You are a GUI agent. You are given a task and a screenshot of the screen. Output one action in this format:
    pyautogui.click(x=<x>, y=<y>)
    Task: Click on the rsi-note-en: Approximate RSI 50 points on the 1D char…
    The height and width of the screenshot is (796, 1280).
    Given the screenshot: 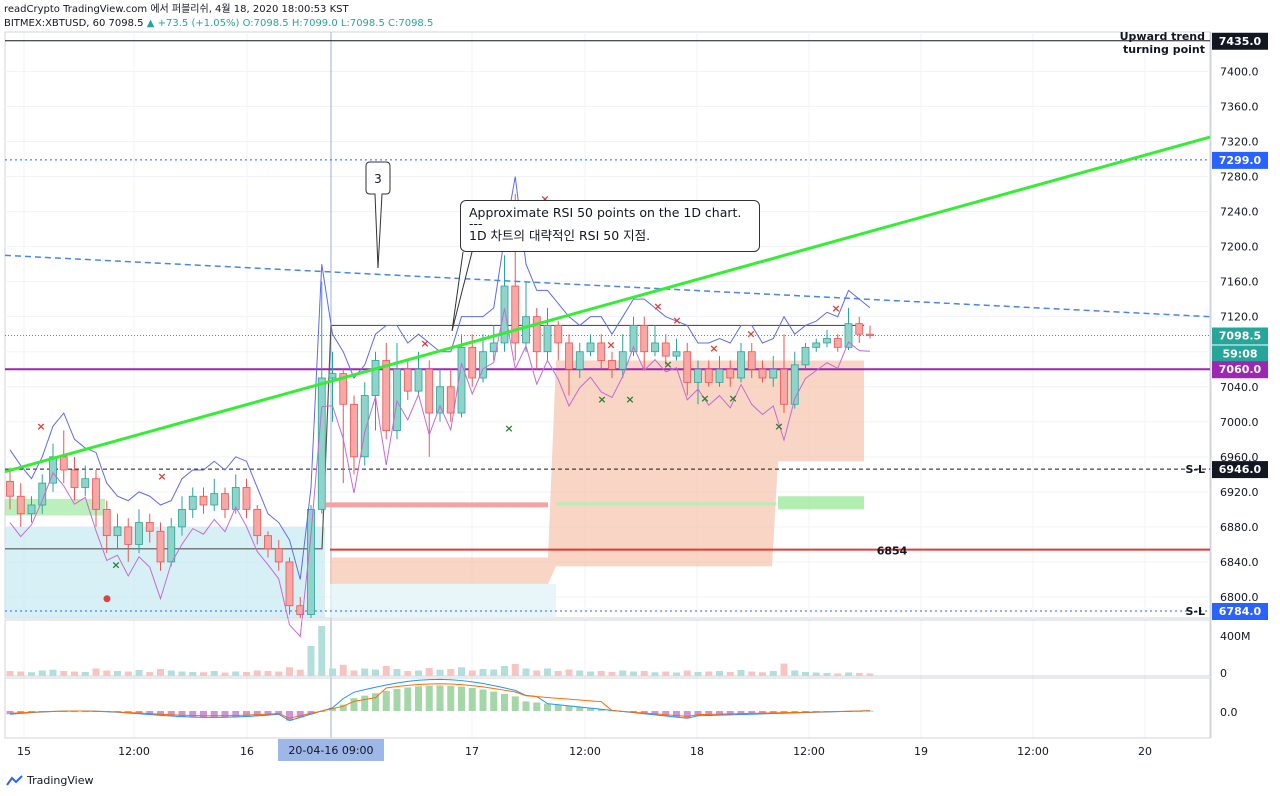 What is the action you would take?
    pyautogui.click(x=605, y=212)
    